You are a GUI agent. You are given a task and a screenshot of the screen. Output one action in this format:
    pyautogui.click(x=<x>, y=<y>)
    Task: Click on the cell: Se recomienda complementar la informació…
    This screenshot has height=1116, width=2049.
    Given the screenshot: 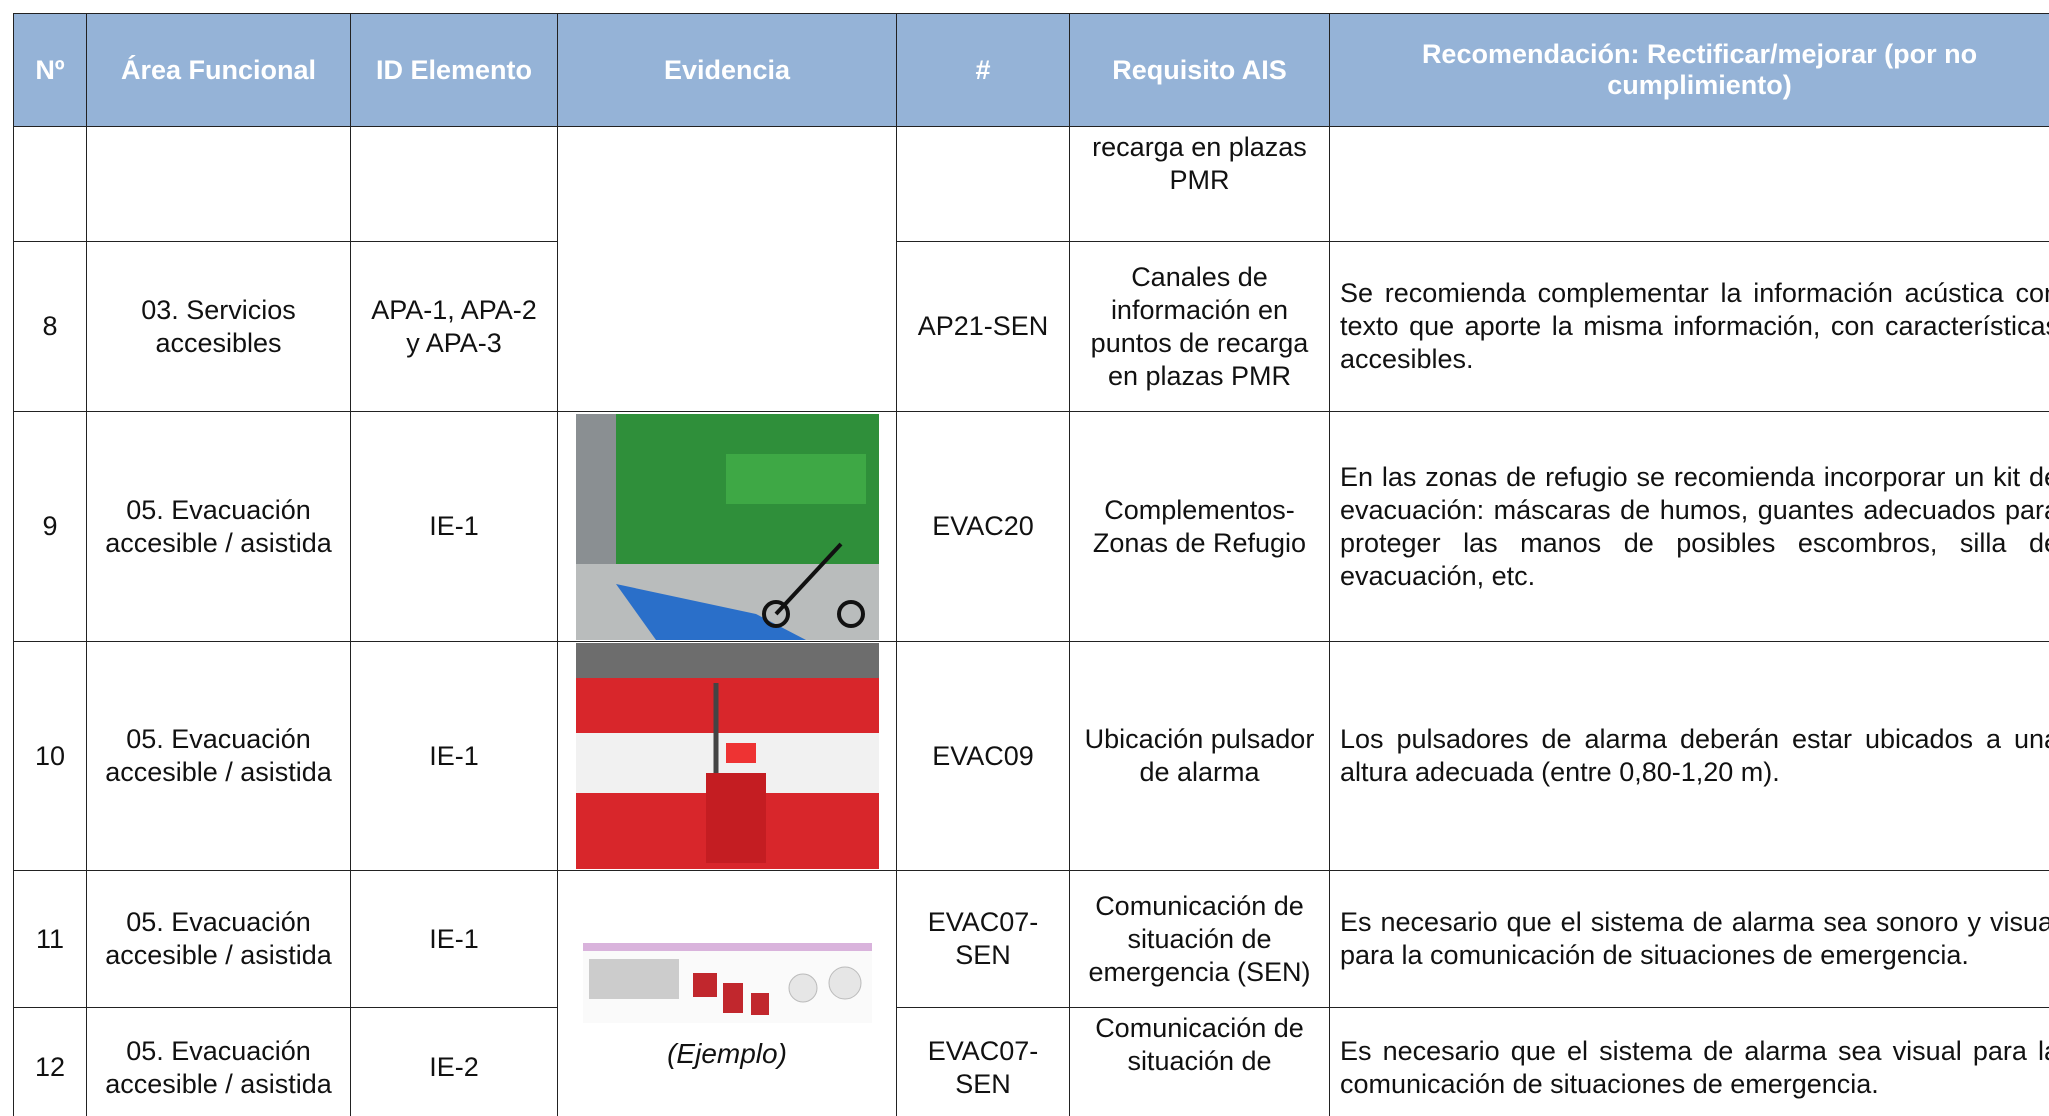 What is the action you would take?
    pyautogui.click(x=1689, y=326)
    